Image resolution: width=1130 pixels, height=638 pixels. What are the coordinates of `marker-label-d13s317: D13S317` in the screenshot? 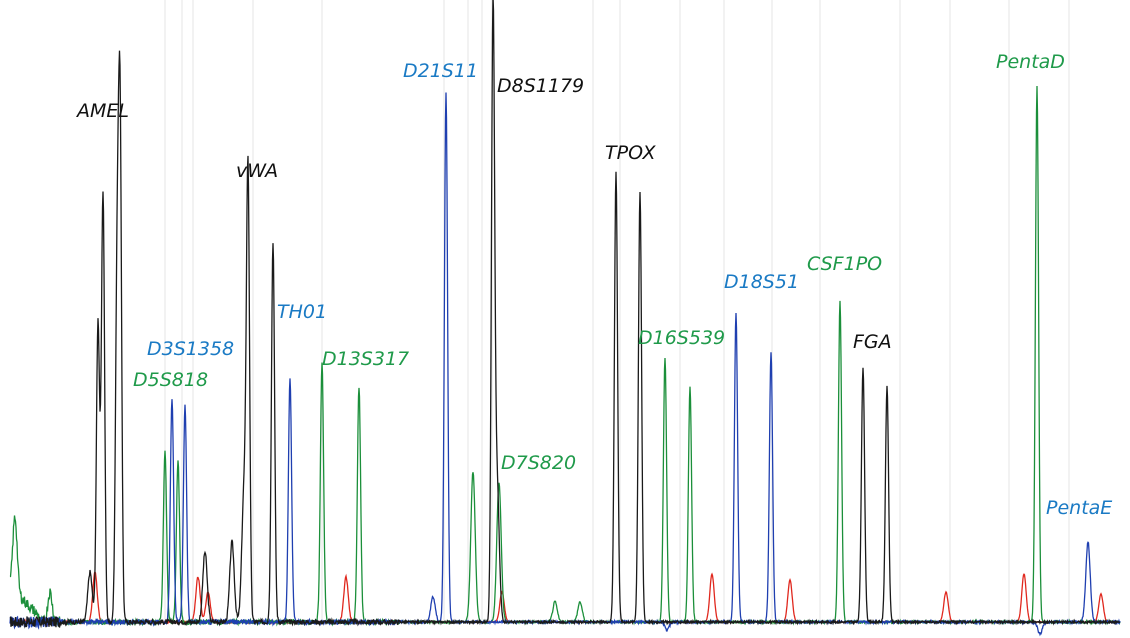 It's located at (365, 359).